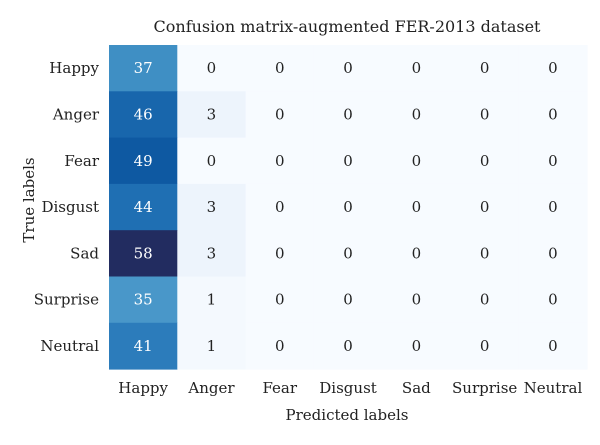 The image size is (600, 445). What do you see at coordinates (211, 388) in the screenshot?
I see `x-tick-label: Anger` at bounding box center [211, 388].